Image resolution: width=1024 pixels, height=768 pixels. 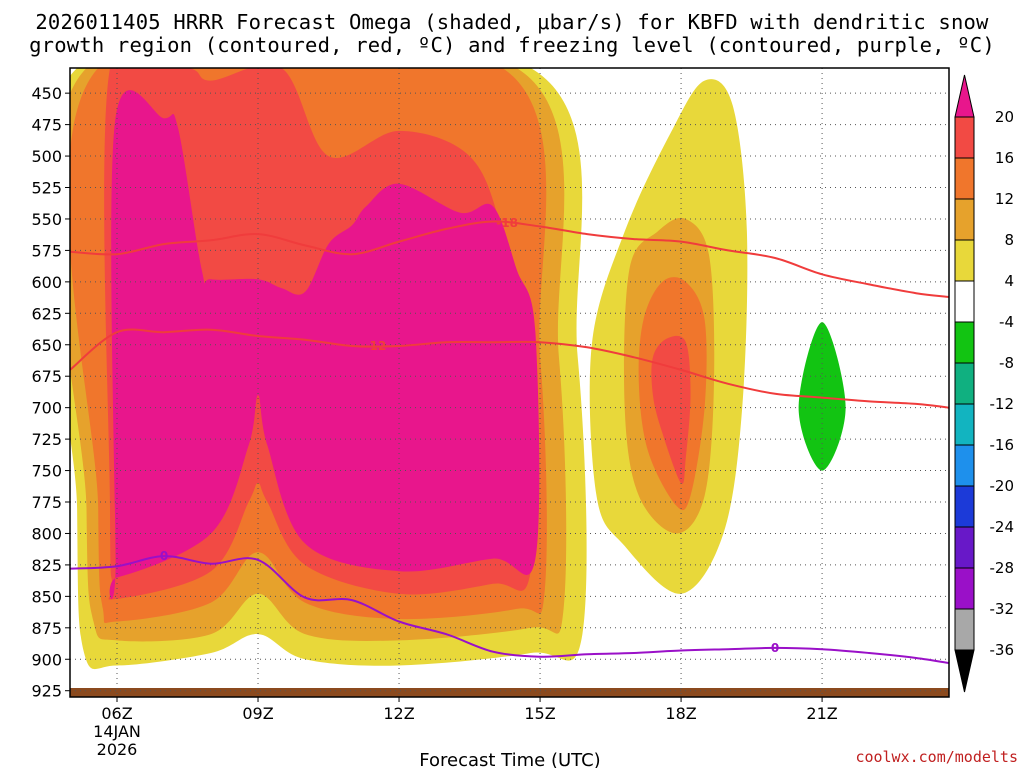 I want to click on colorbar-segment--12, so click(x=964, y=383).